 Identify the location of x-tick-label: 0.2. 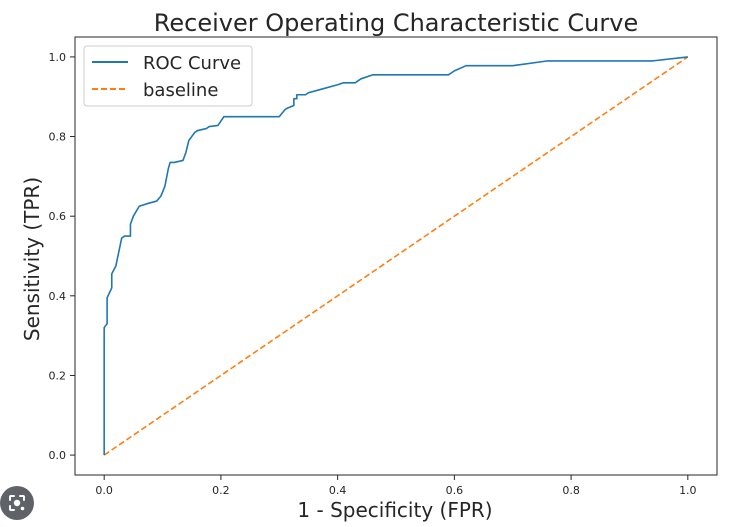
(221, 490).